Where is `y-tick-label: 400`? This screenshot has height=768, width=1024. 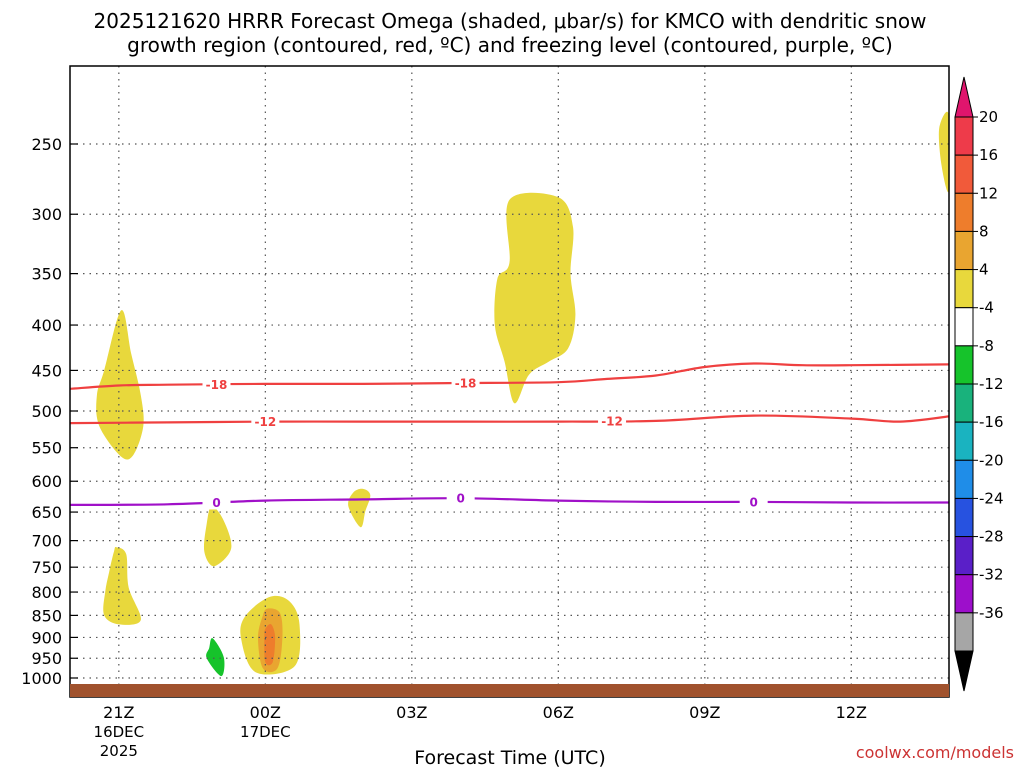
y-tick-label: 400 is located at coordinates (46, 325).